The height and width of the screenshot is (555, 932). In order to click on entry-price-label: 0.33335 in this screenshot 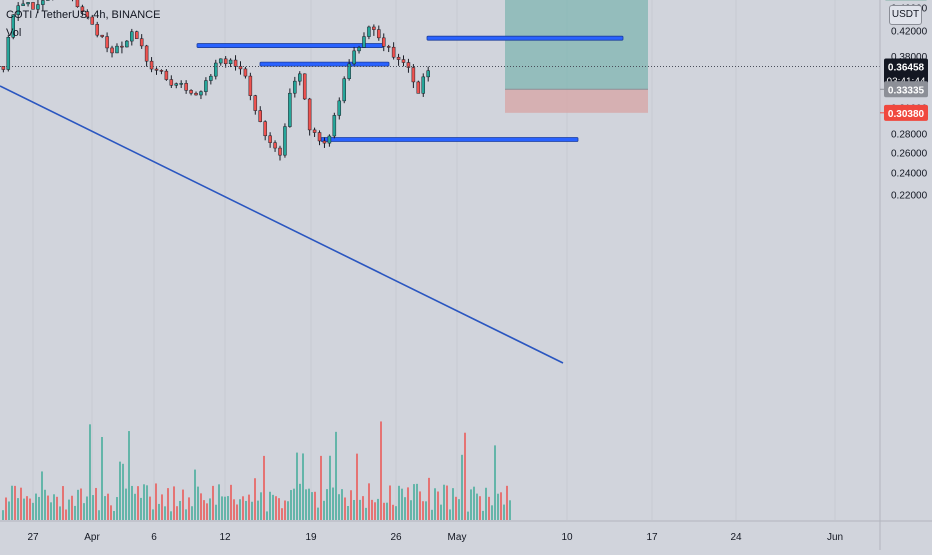, I will do `click(906, 90)`.